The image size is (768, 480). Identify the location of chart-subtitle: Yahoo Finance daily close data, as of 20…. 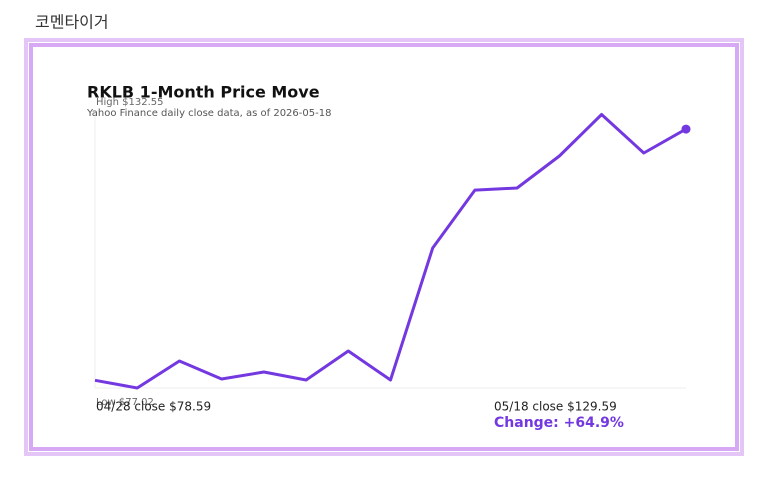
(208, 113).